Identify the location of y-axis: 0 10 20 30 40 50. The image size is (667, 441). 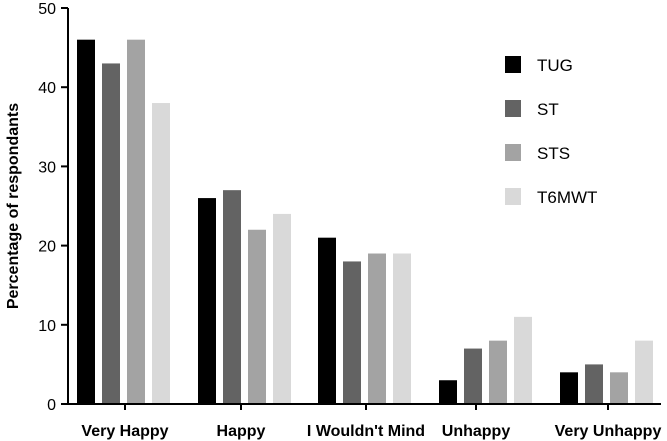
(53, 207).